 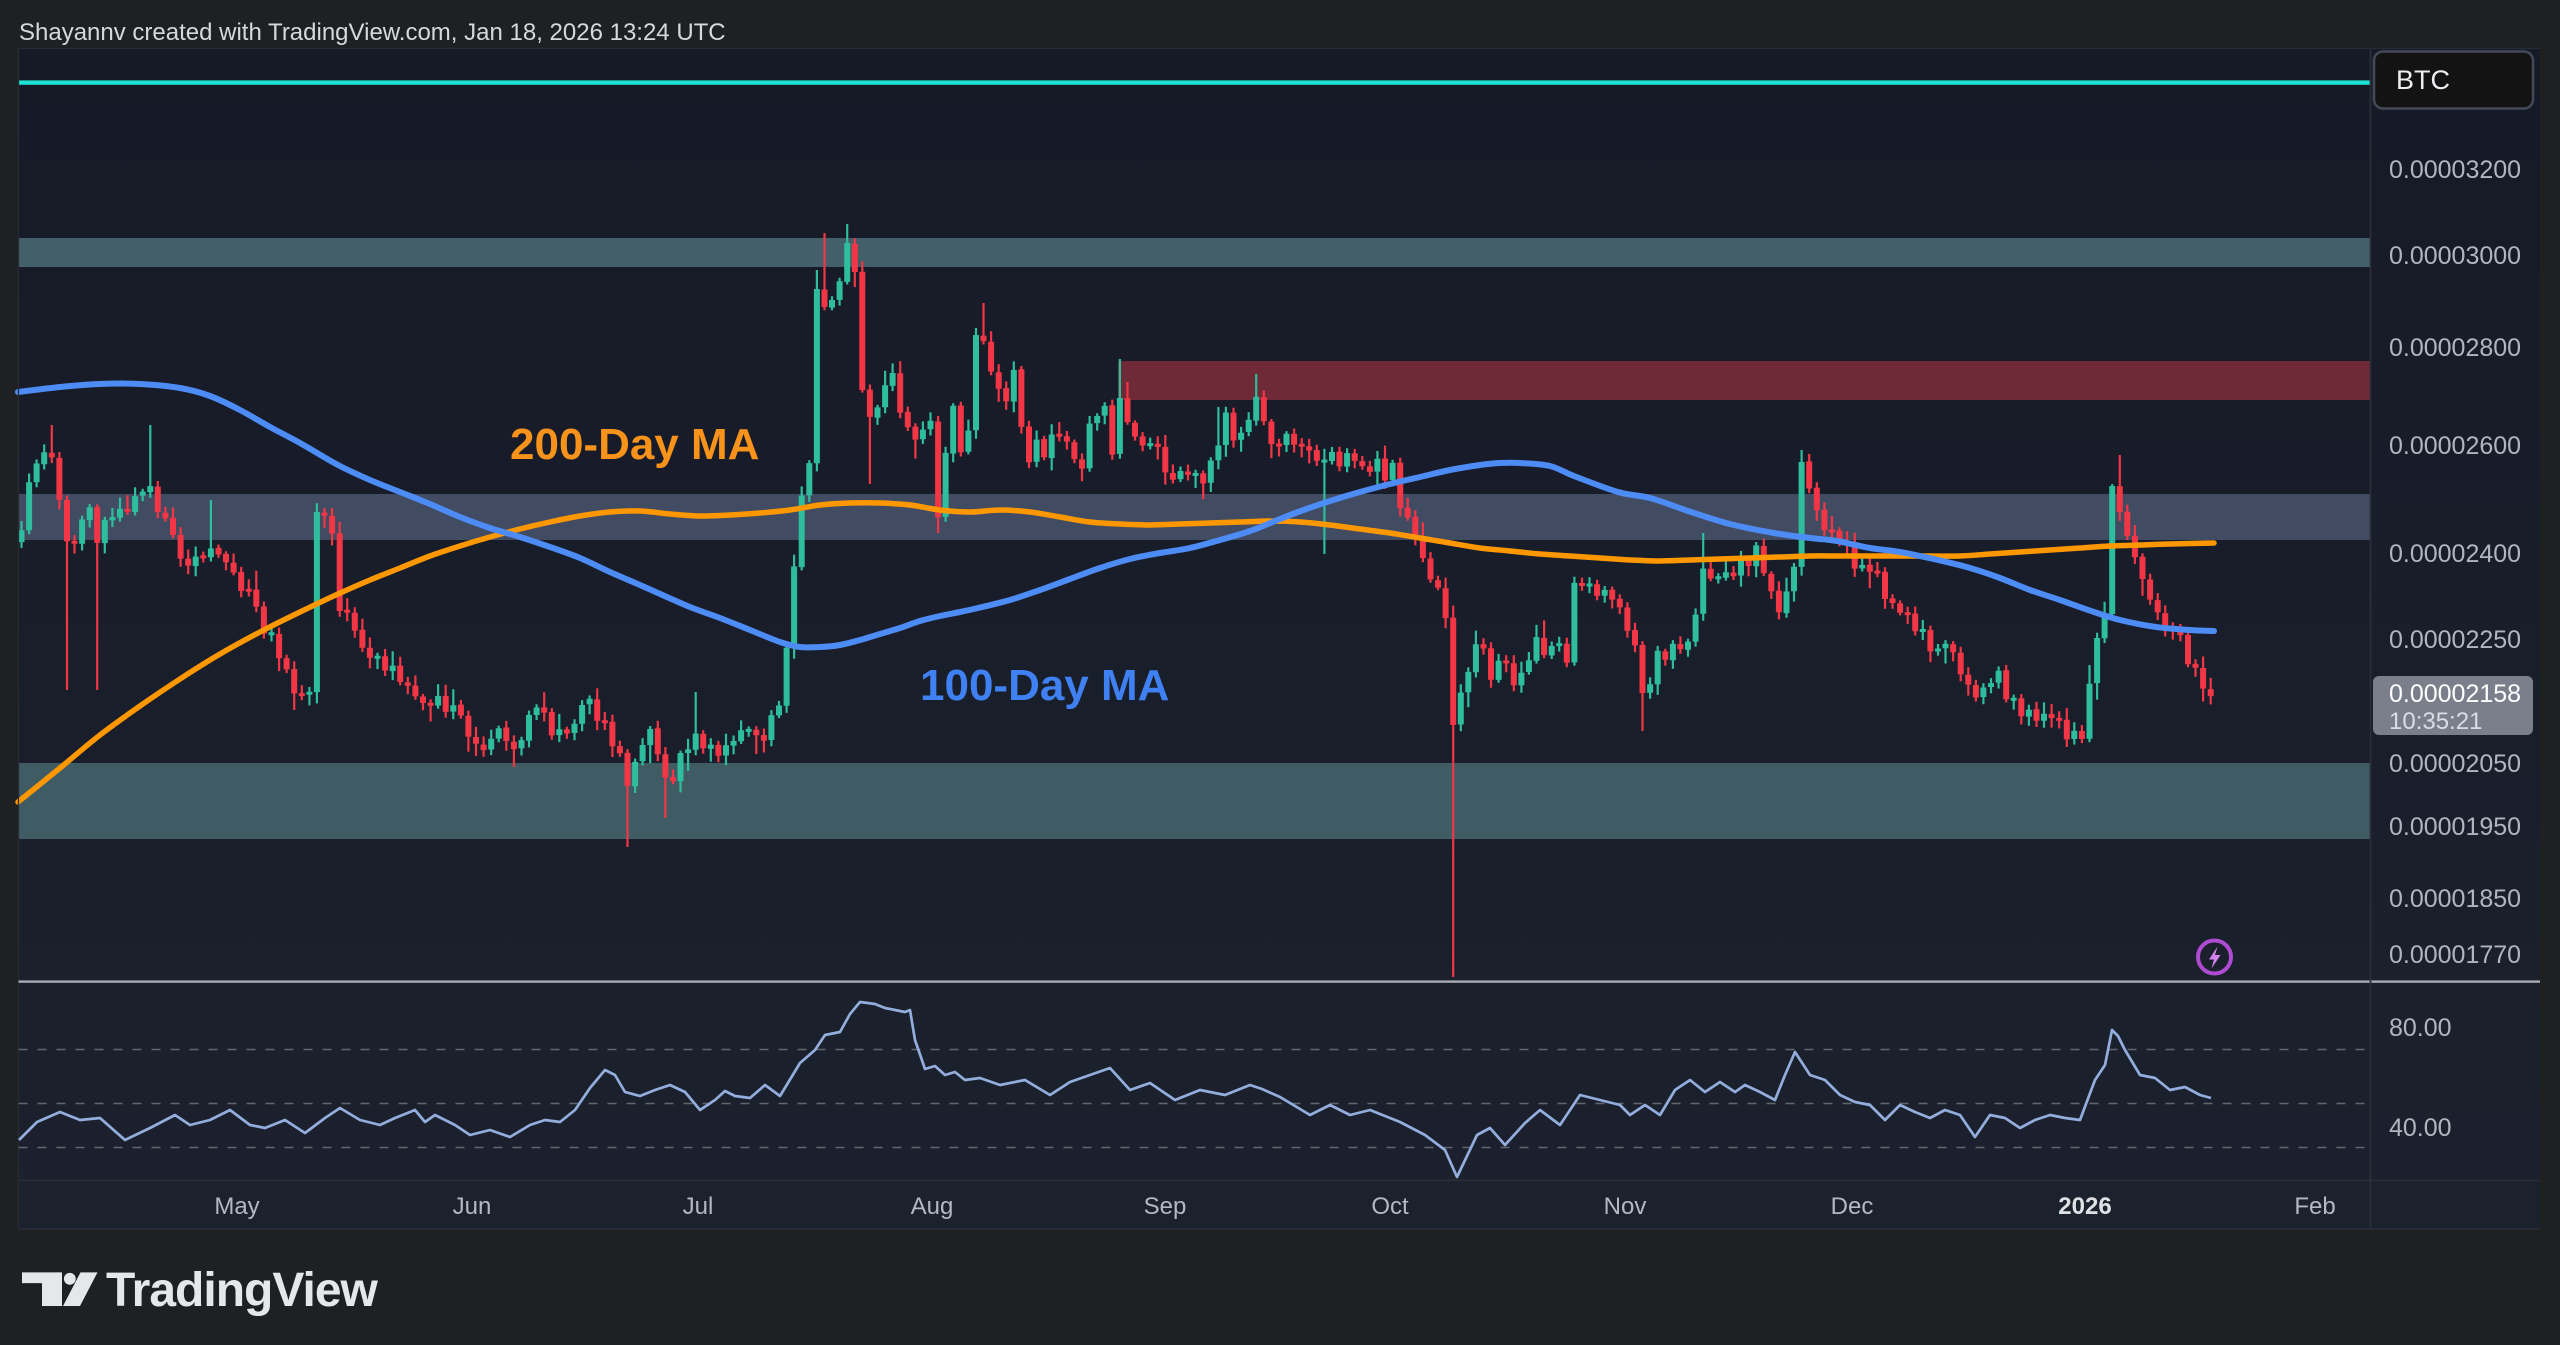 I want to click on svg-text: BTC, so click(x=2423, y=80).